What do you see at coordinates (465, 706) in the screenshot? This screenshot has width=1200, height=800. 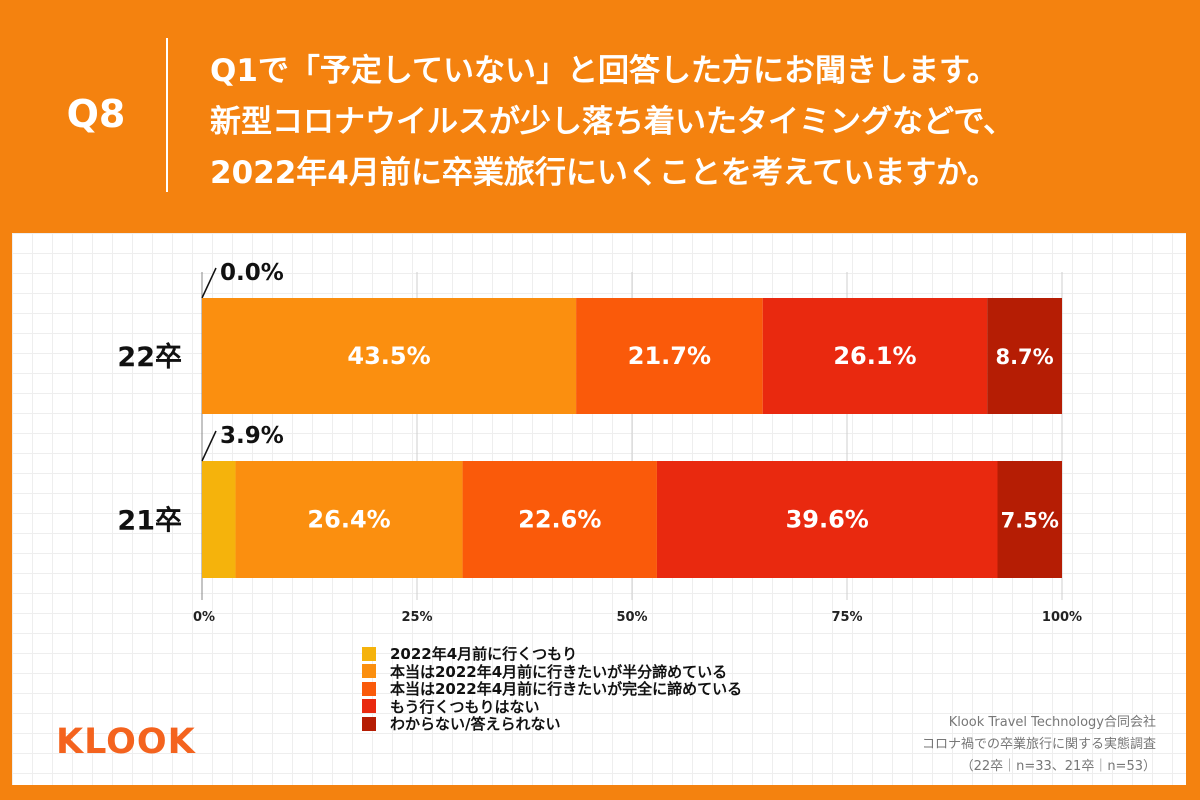 I see `legend-label-no-longer-going: もう行くつもりはない` at bounding box center [465, 706].